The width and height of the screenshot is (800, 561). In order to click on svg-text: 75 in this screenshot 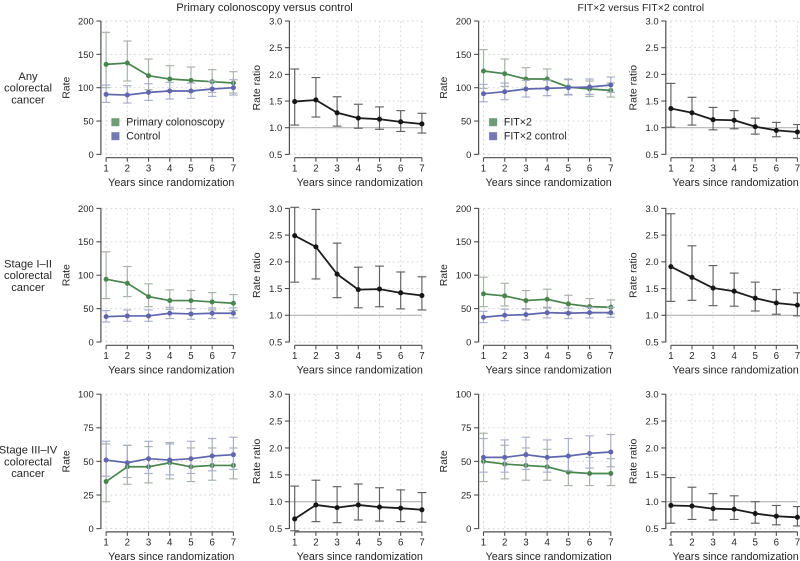, I will do `click(466, 427)`.